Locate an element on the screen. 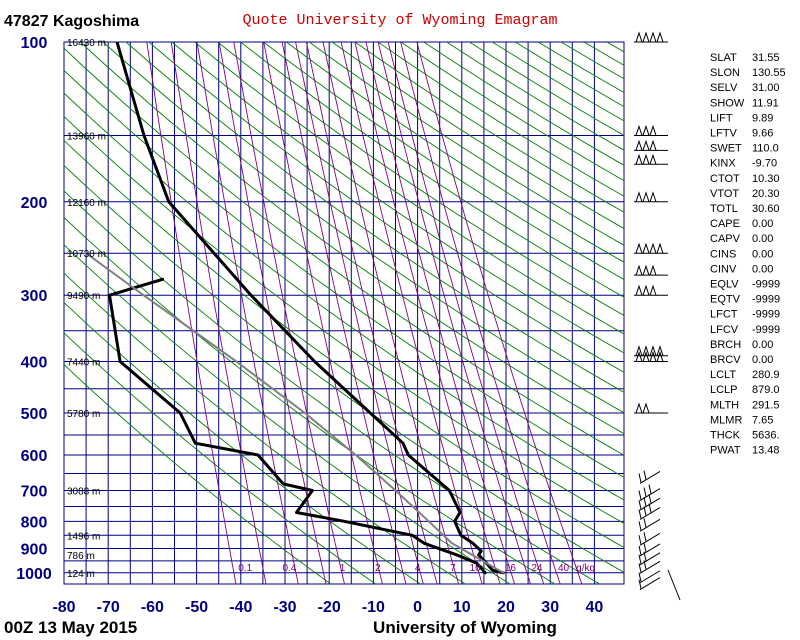  index-key: SELV is located at coordinates (724, 88).